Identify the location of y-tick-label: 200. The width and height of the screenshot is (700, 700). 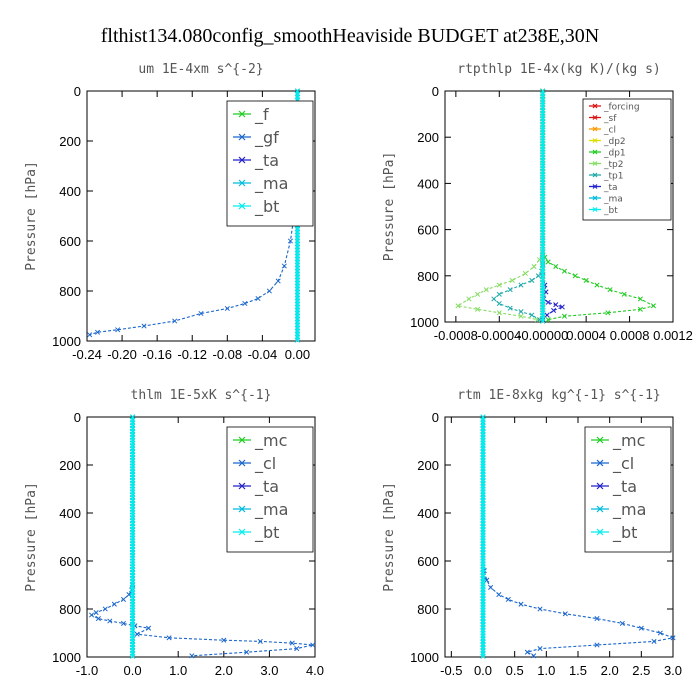
(70, 465).